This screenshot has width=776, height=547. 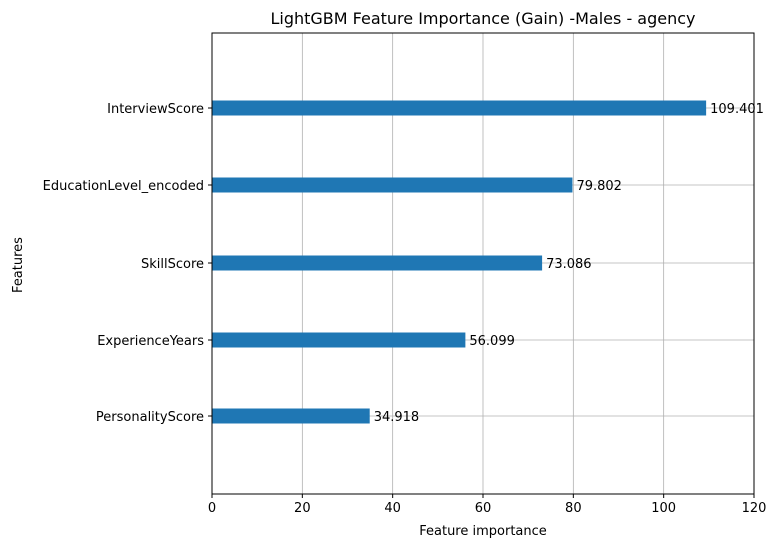 I want to click on x-tick-label: 120, so click(x=754, y=508).